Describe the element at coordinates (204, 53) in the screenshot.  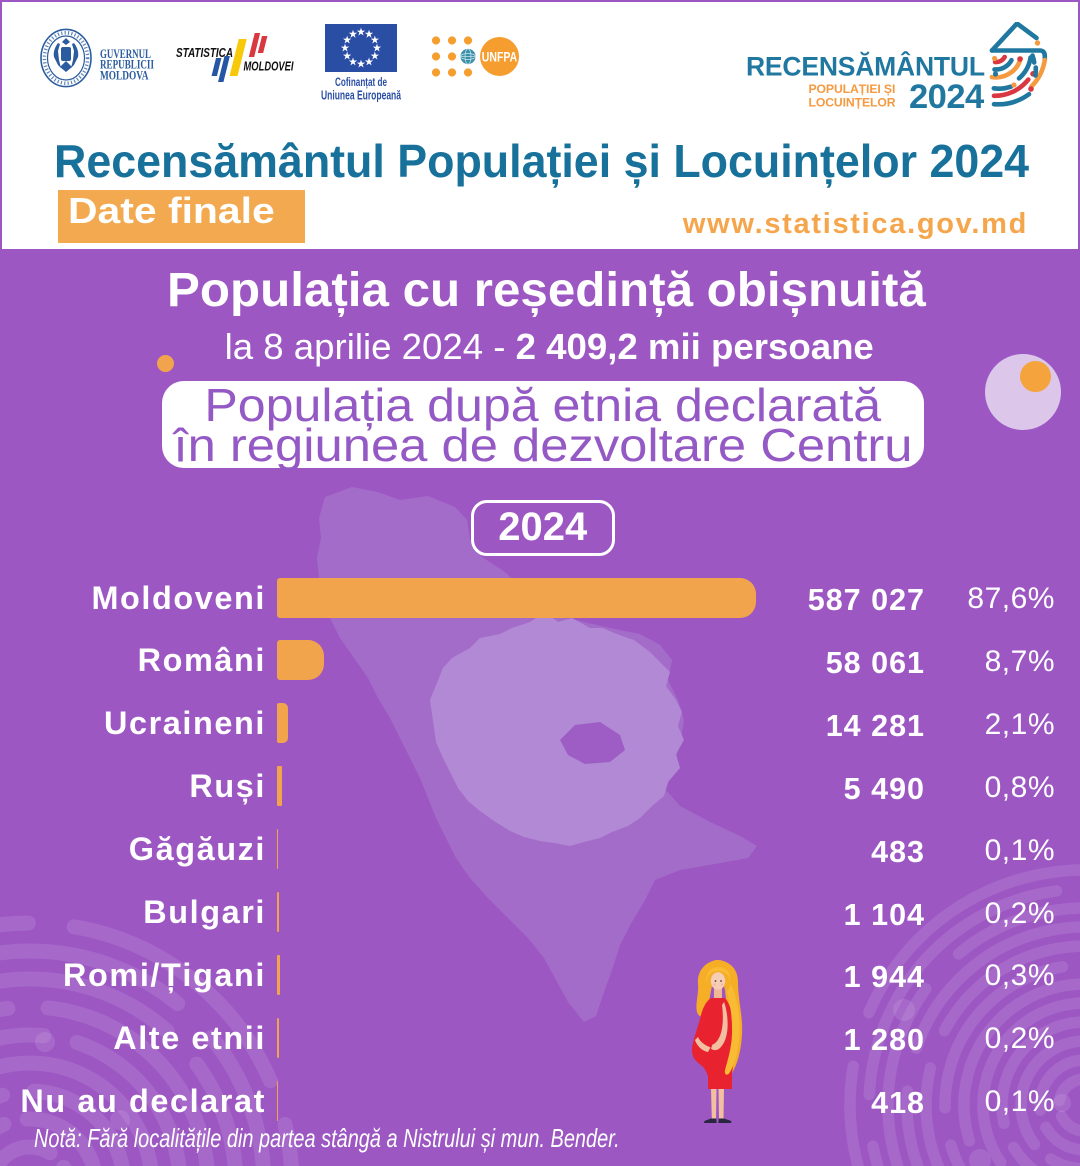
I see `svg-text: STATISTICA` at that location.